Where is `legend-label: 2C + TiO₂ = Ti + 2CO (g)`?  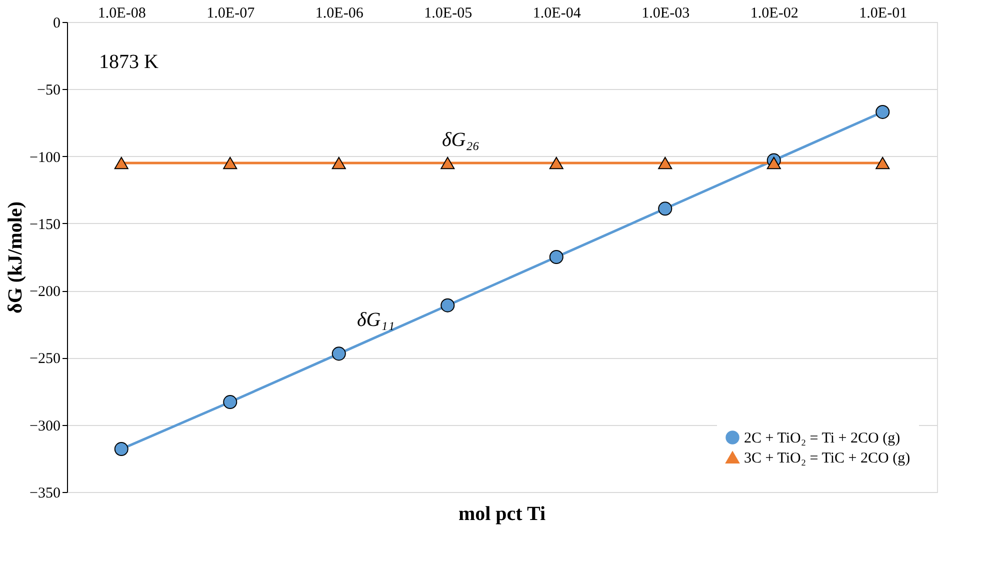 legend-label: 2C + TiO₂ = Ti + 2CO (g) is located at coordinates (822, 438).